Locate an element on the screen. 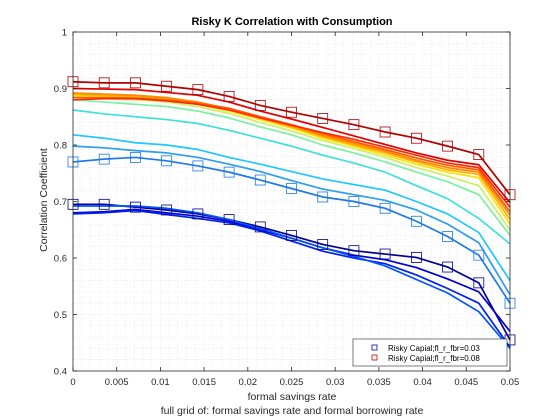 Image resolution: width=560 pixels, height=420 pixels. chart-title: Risky K Correlation with Consumption is located at coordinates (291, 22).